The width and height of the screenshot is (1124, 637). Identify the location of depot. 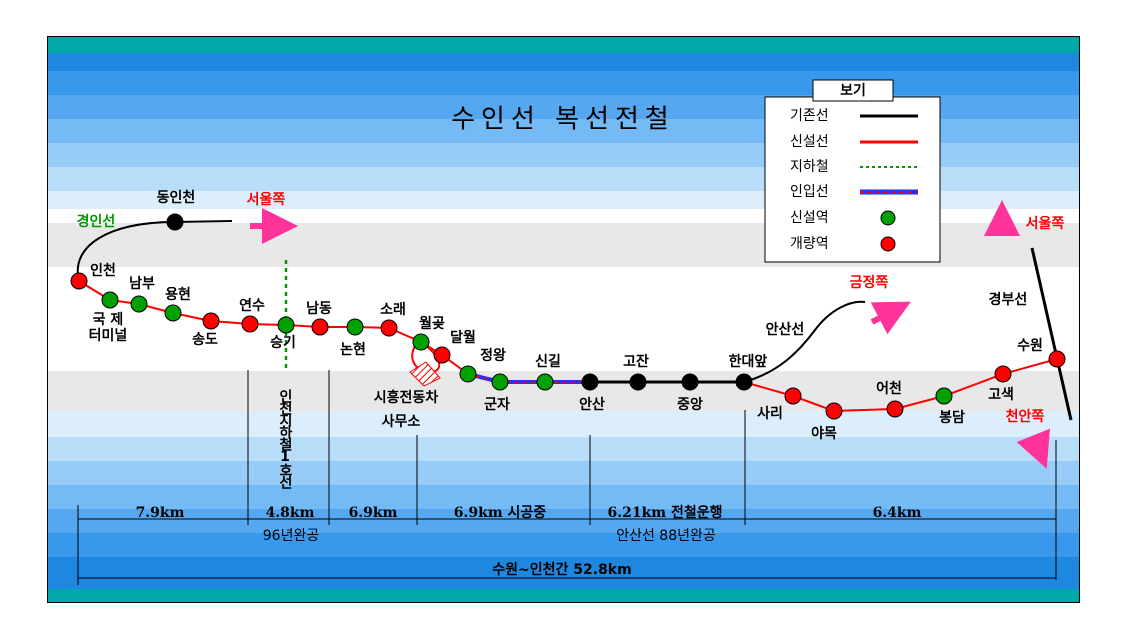
(425, 374).